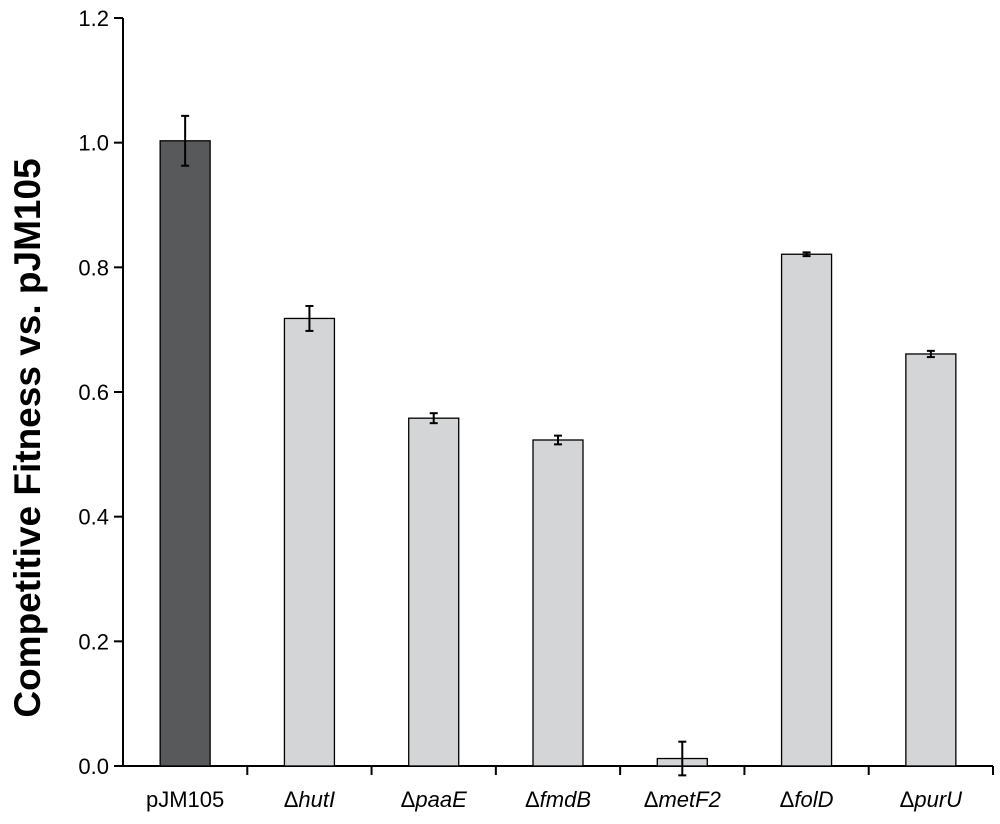 The height and width of the screenshot is (824, 1000). Describe the element at coordinates (185, 453) in the screenshot. I see `bar-pJM105` at that location.